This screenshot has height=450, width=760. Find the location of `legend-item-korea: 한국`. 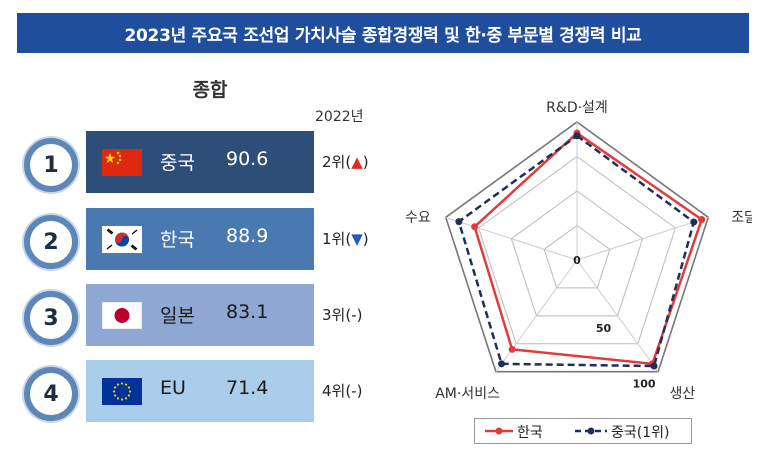

legend-item-korea: 한국 is located at coordinates (530, 433).